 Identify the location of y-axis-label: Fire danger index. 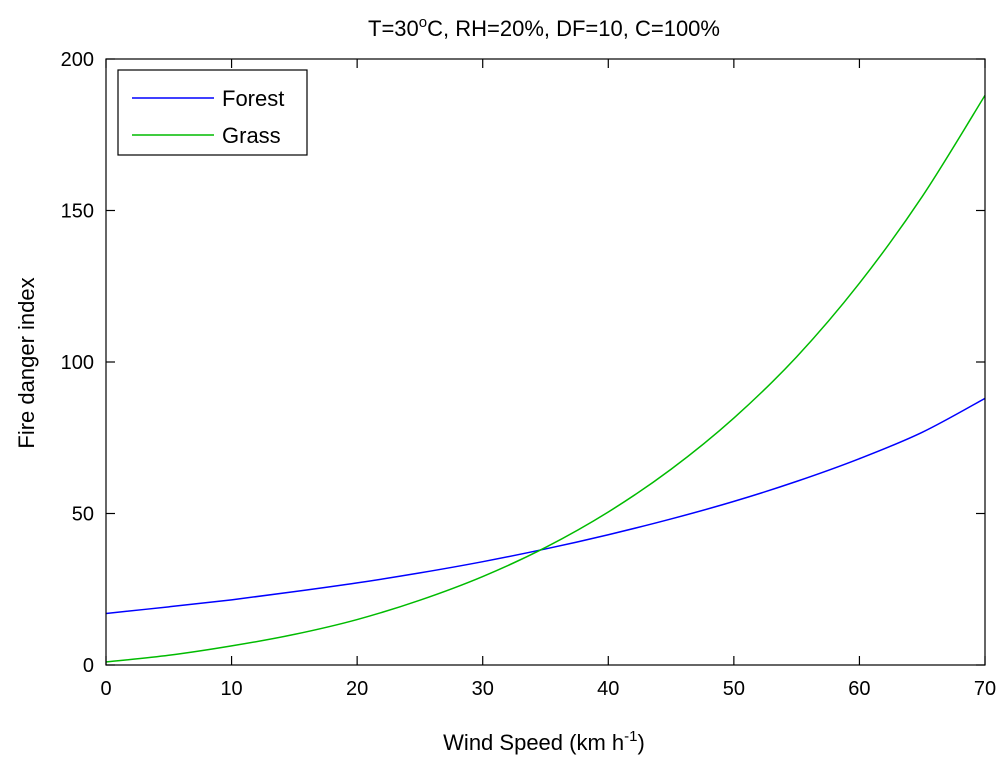
(26, 362).